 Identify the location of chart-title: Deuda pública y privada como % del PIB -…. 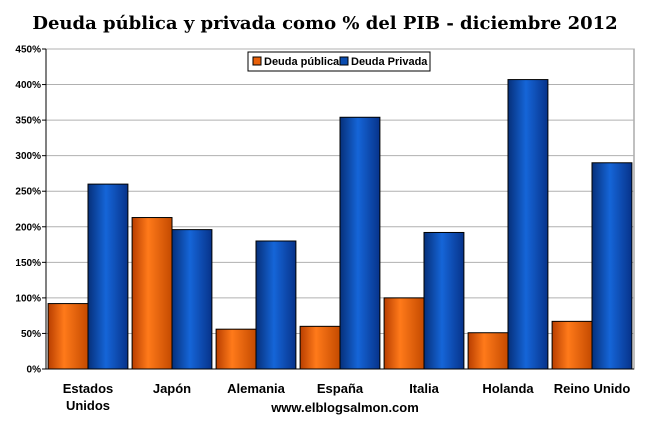
(324, 23).